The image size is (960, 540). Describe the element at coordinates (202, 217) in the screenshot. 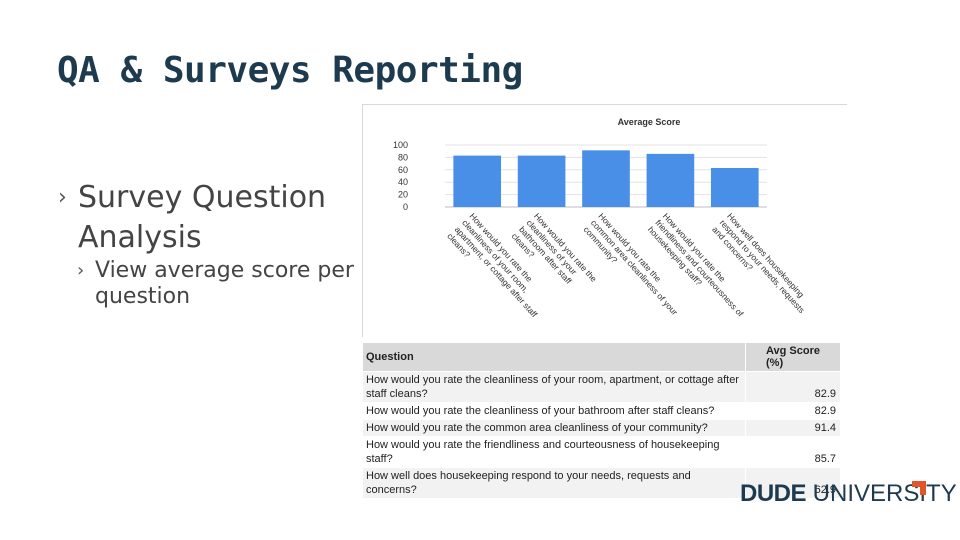

I see `bullet-text: Survey Question Analysis` at that location.